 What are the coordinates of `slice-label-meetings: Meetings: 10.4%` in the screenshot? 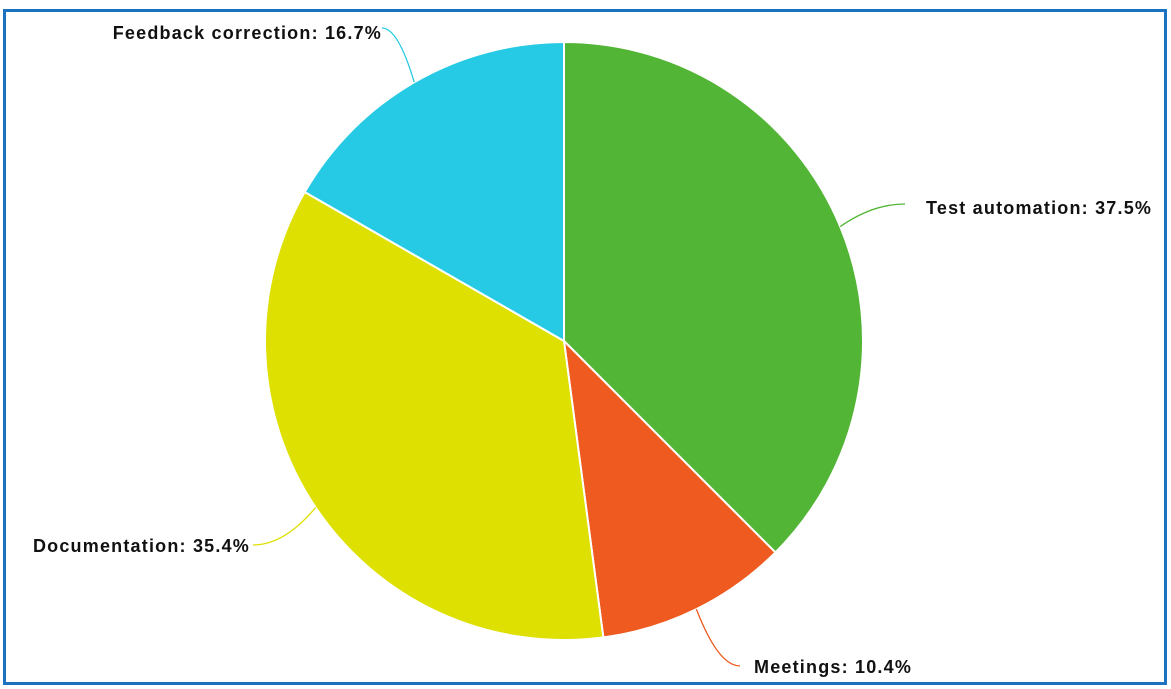 It's located at (833, 667).